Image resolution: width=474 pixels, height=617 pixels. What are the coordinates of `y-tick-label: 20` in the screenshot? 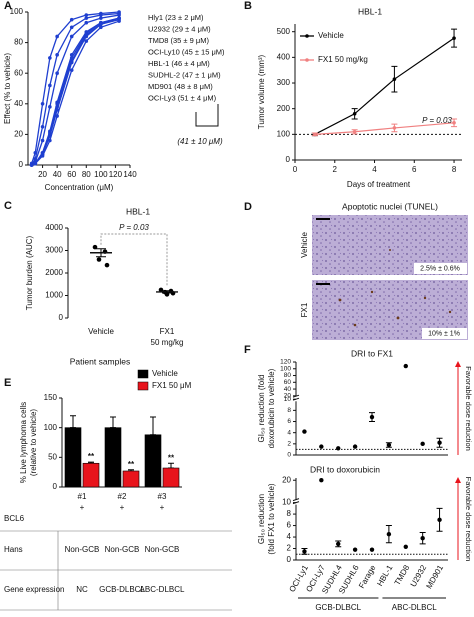 It's located at (18, 134).